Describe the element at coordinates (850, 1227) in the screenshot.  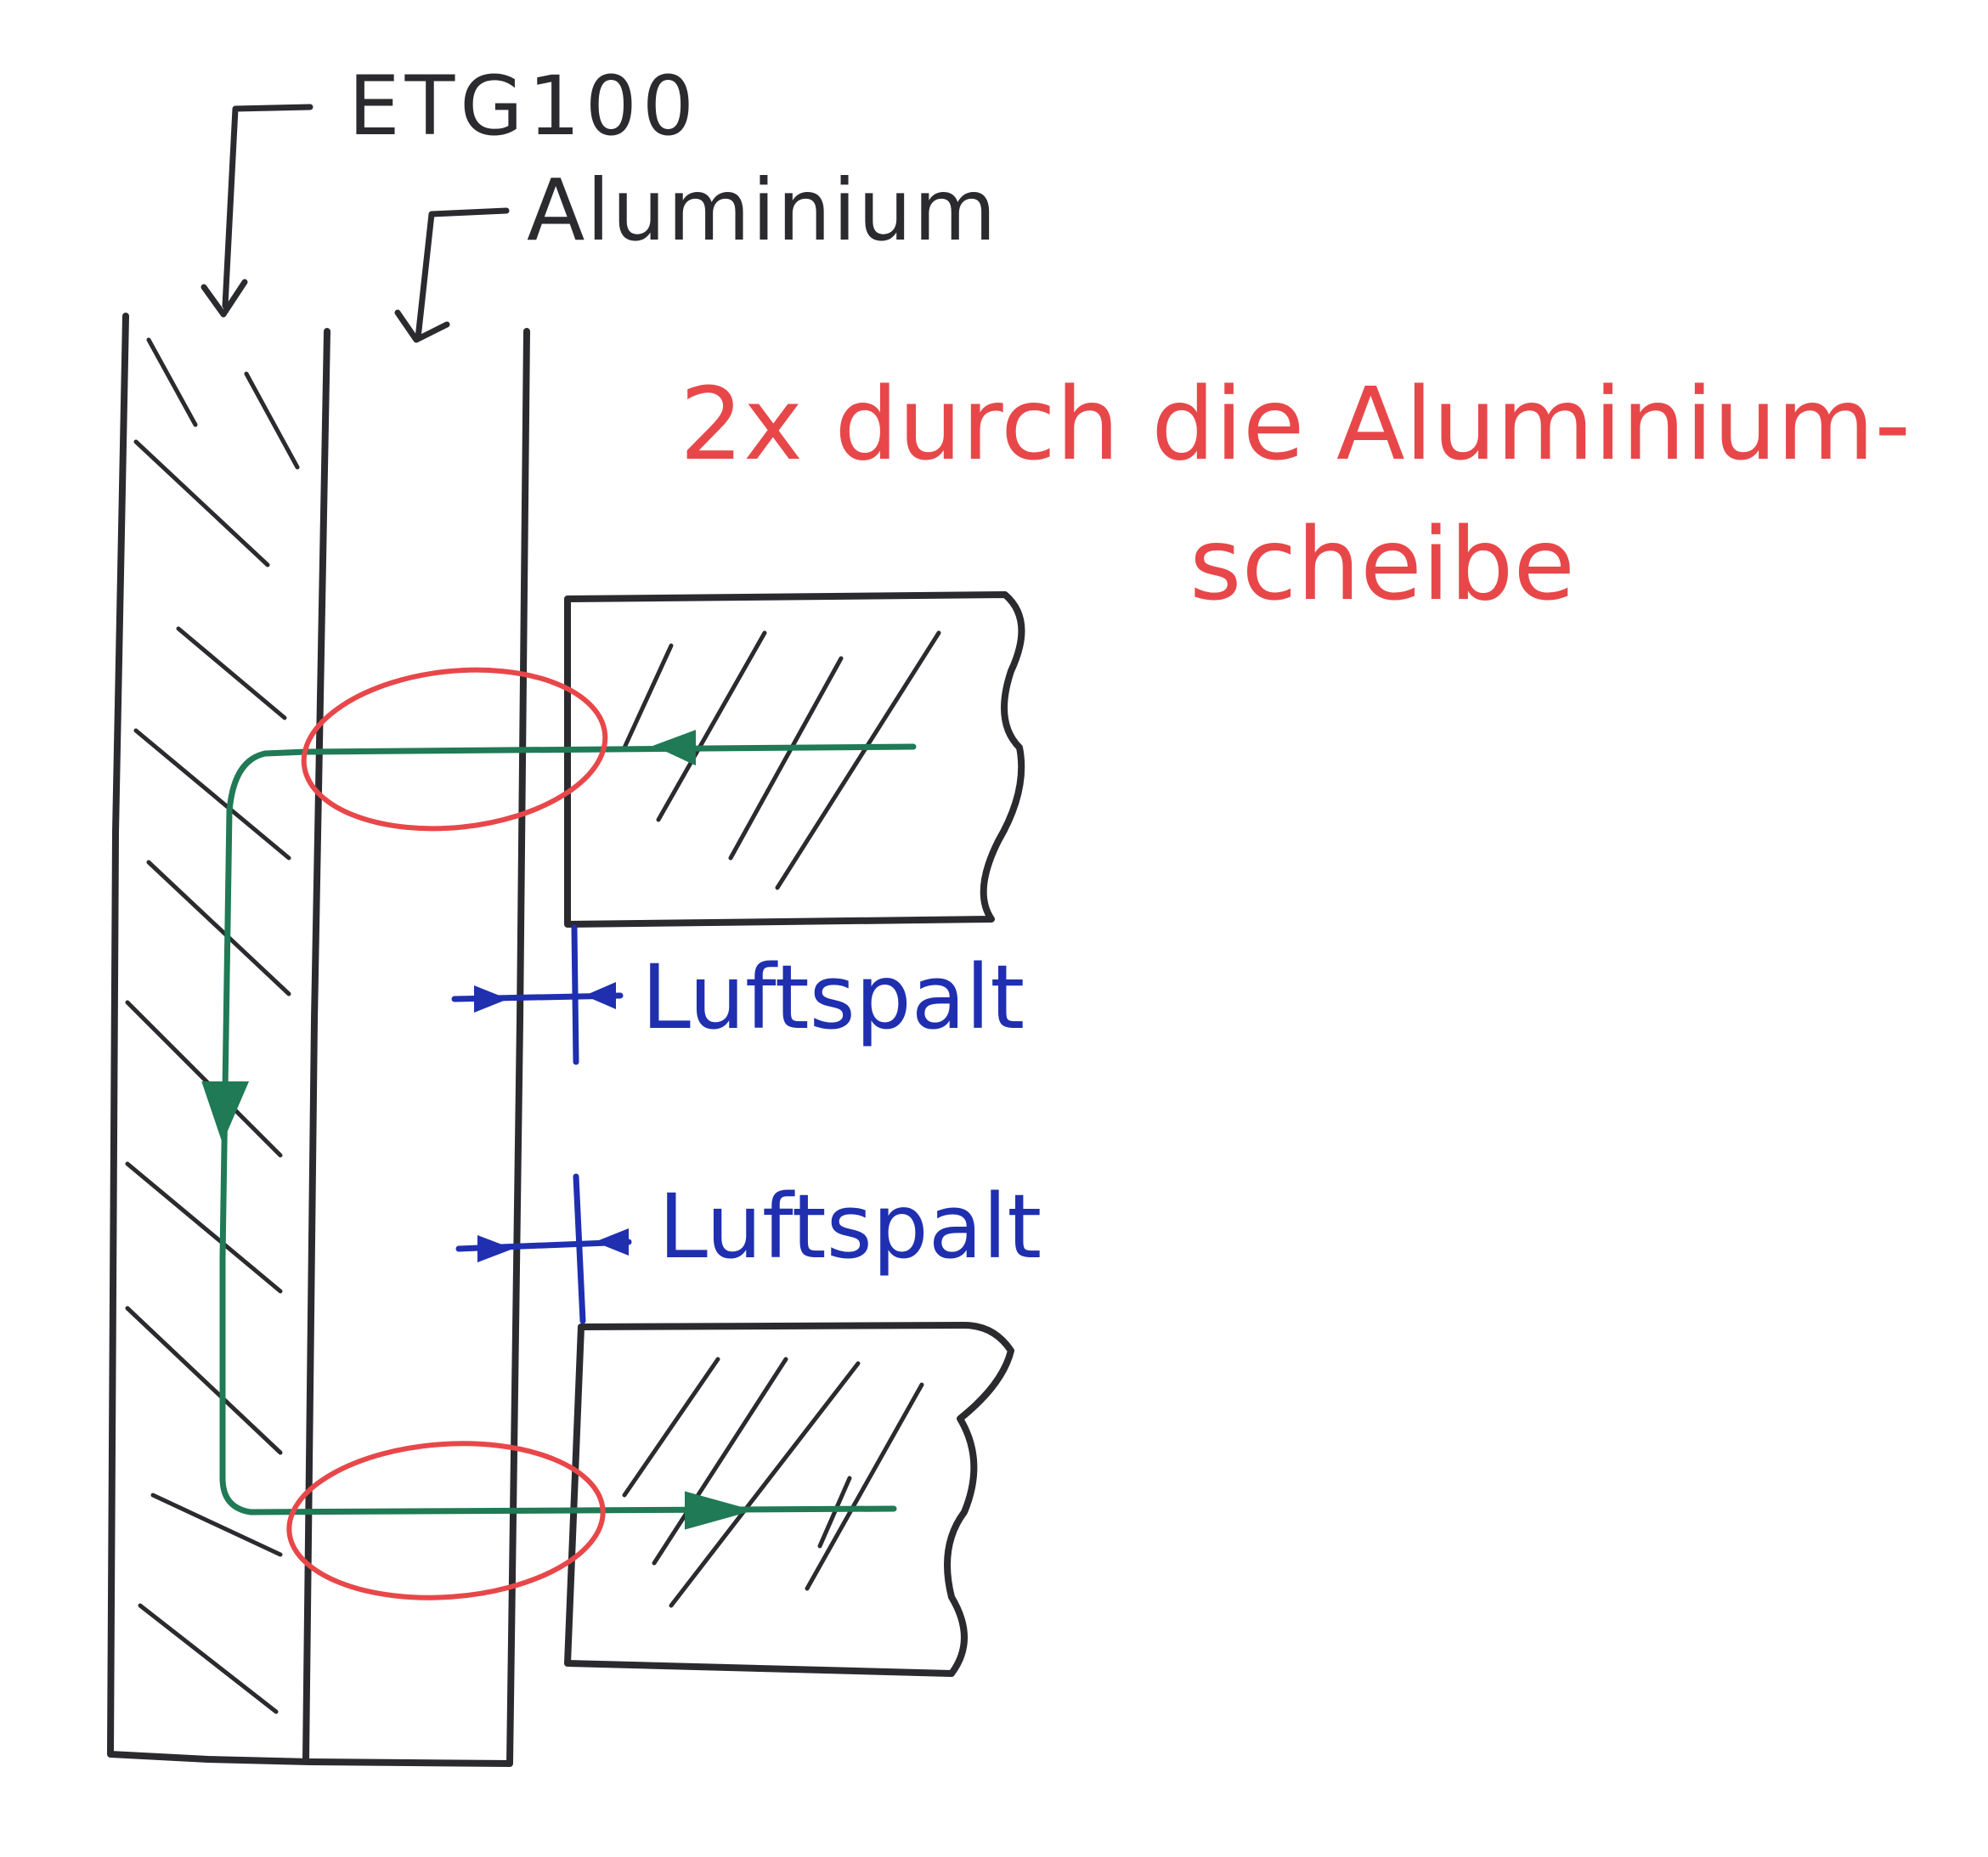
I see `gap-label-lower: Luftspalt` at that location.